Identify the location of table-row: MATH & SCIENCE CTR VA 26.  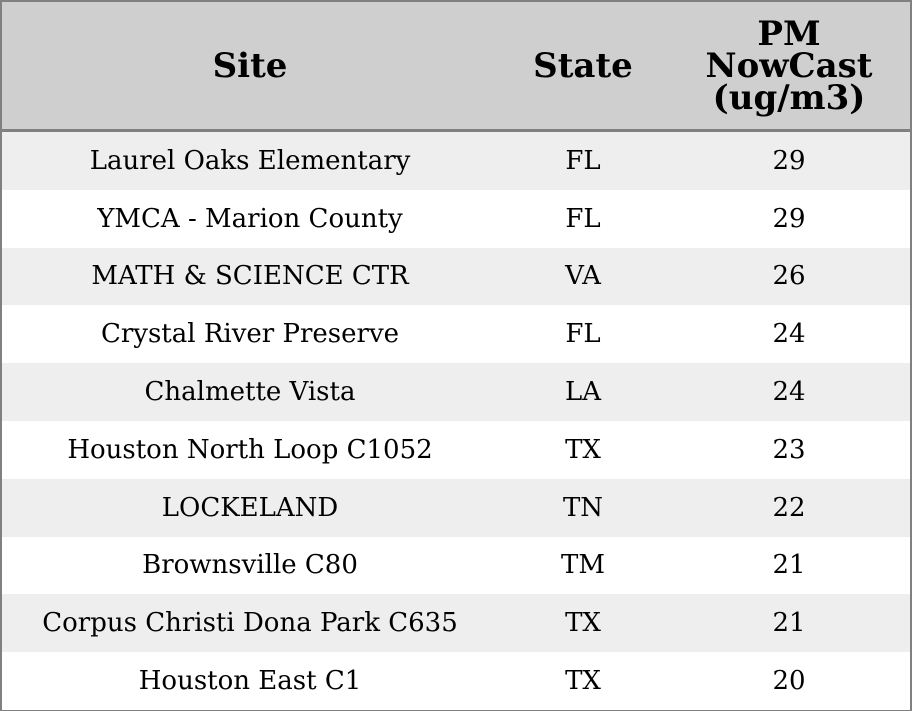
(456, 276).